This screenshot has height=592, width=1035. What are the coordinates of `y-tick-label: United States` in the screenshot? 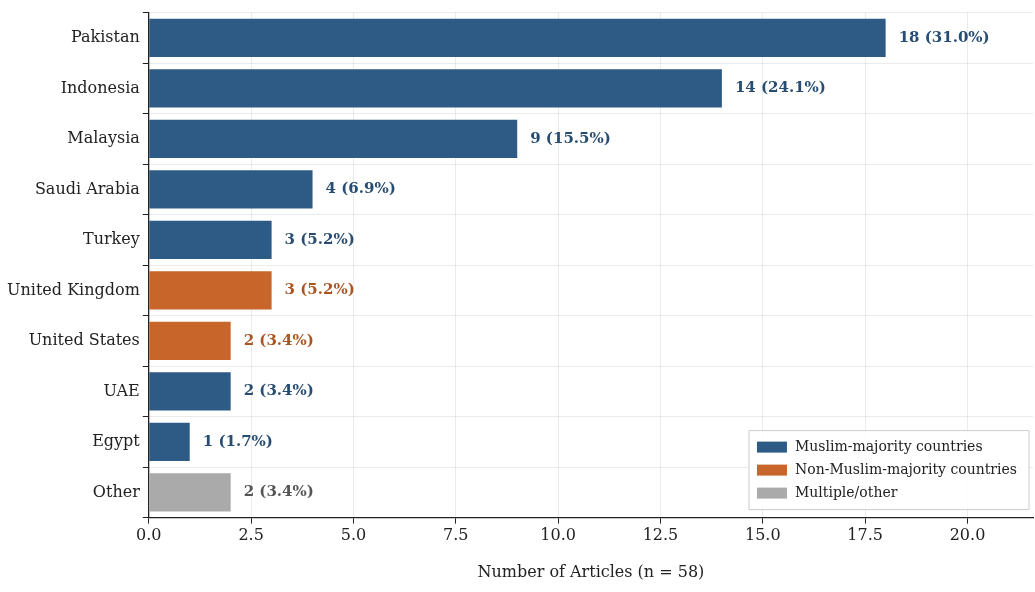 It's located at (84, 340).